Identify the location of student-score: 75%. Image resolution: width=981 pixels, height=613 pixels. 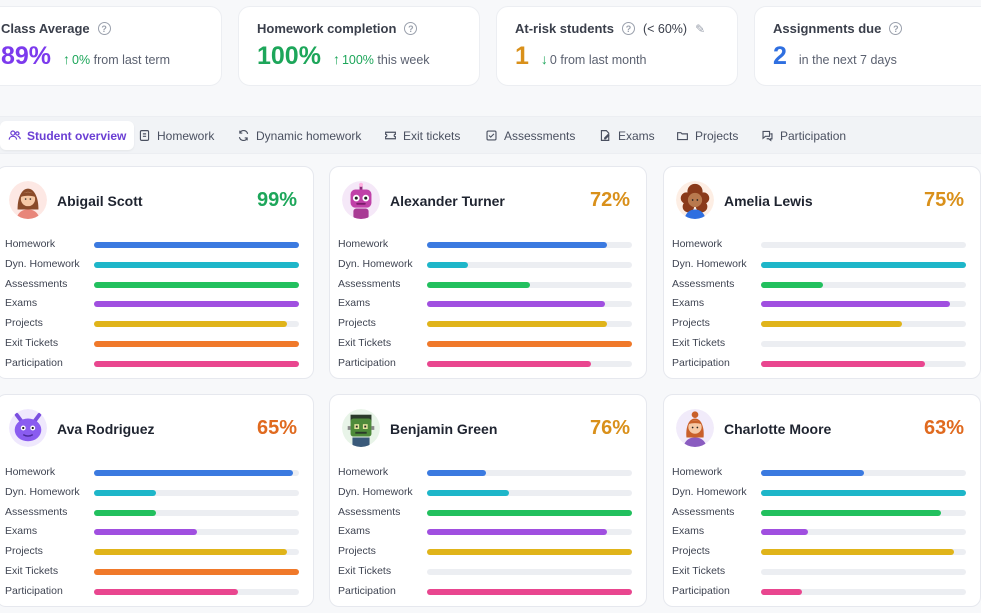
(943, 200).